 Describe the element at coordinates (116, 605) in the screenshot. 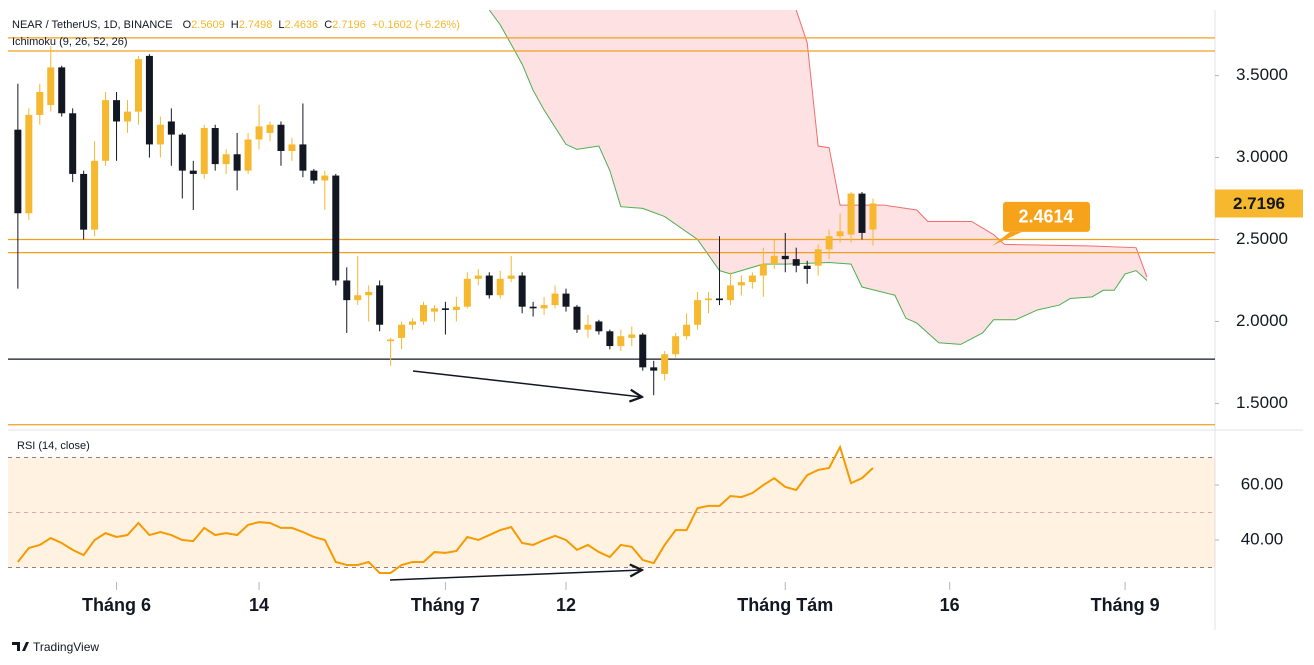

I see `x-tick-label: Tháng 6` at that location.